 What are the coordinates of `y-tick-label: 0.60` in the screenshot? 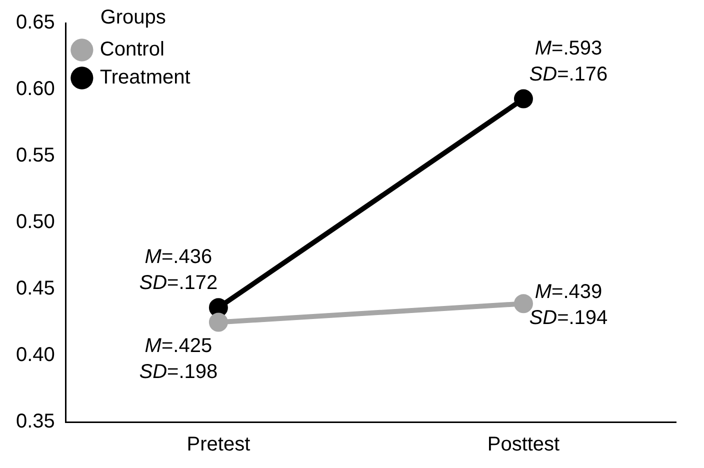 It's located at (35, 89).